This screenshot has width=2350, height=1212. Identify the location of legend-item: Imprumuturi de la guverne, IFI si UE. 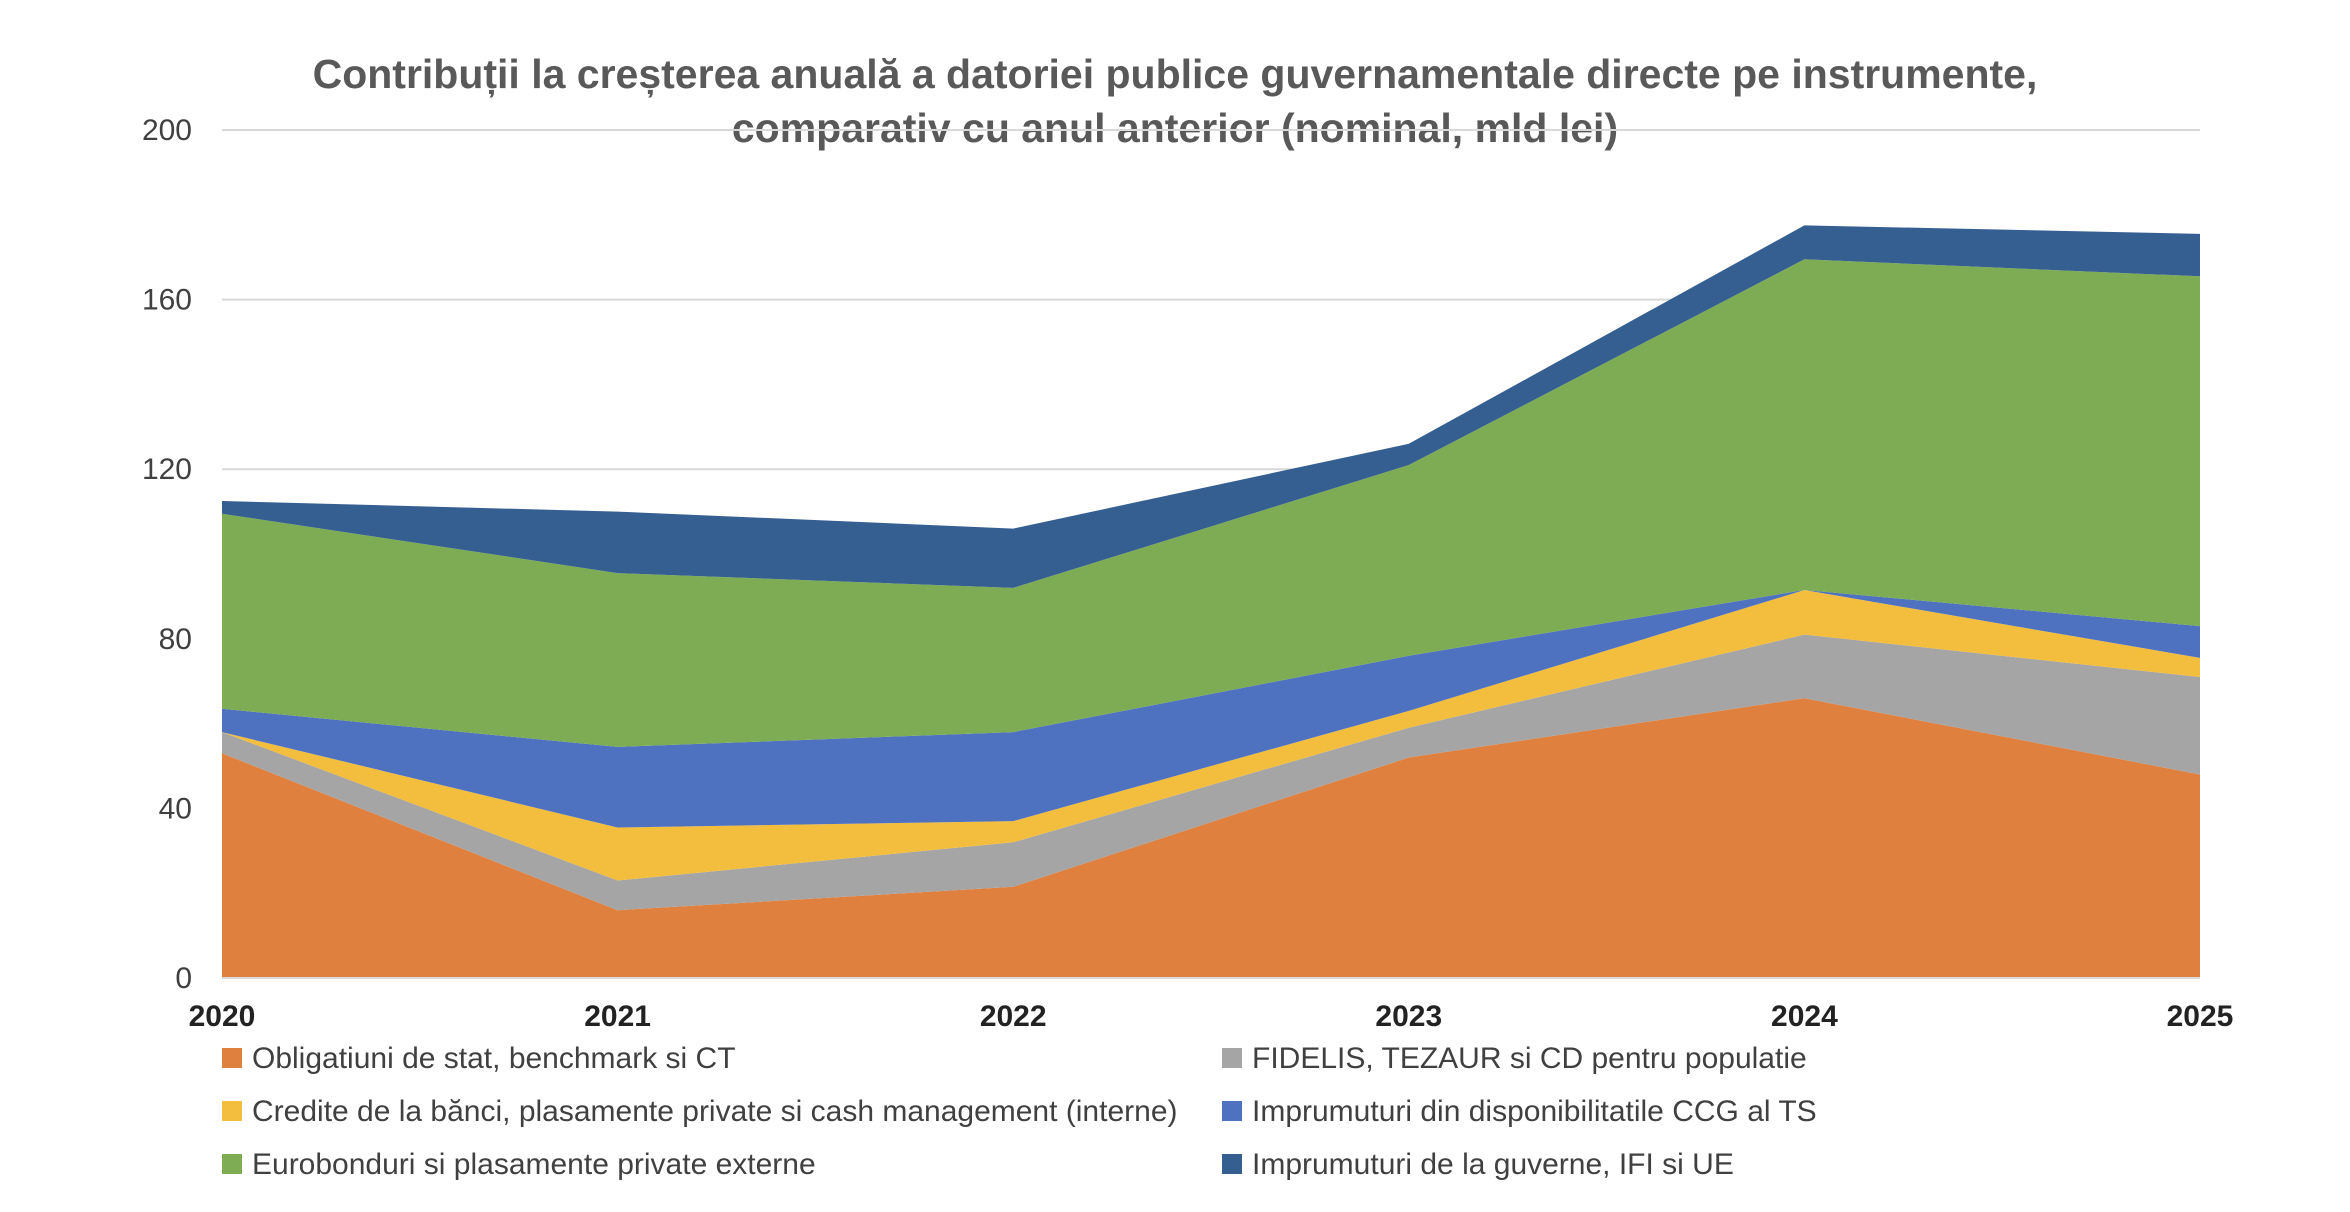
(1478, 1164).